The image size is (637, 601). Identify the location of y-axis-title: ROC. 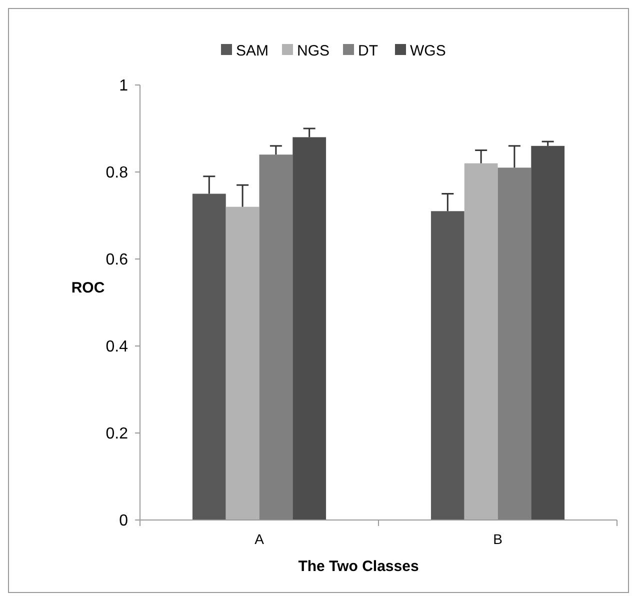
(88, 288).